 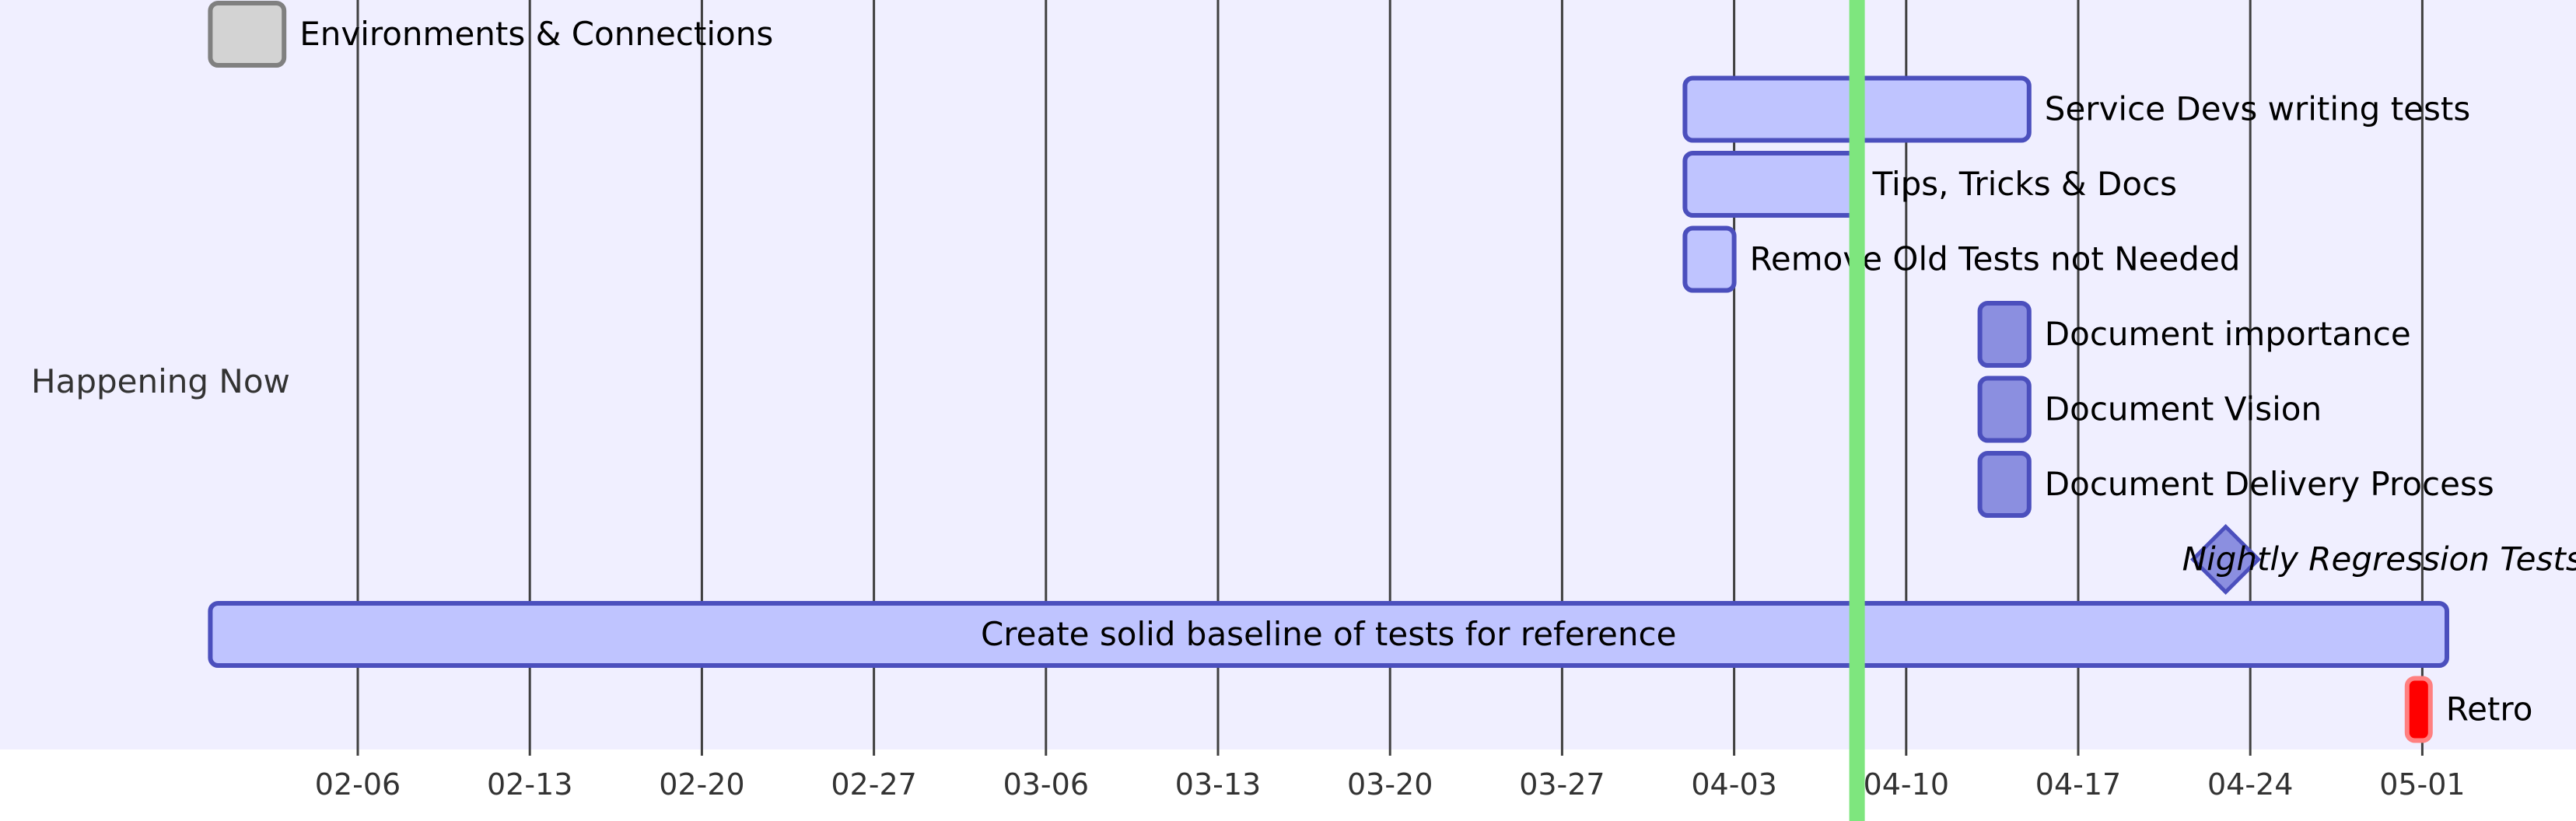 I want to click on task-label: Retro, so click(x=2490, y=709).